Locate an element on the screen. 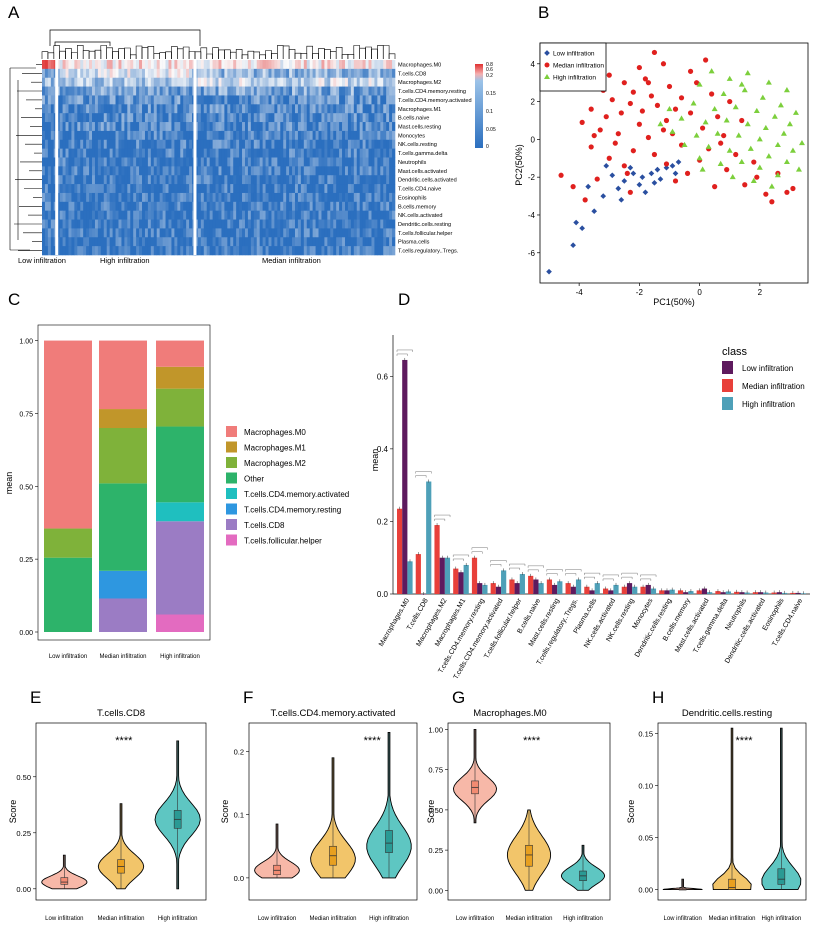 The image size is (815, 927). significance-stars: **** is located at coordinates (373, 741).